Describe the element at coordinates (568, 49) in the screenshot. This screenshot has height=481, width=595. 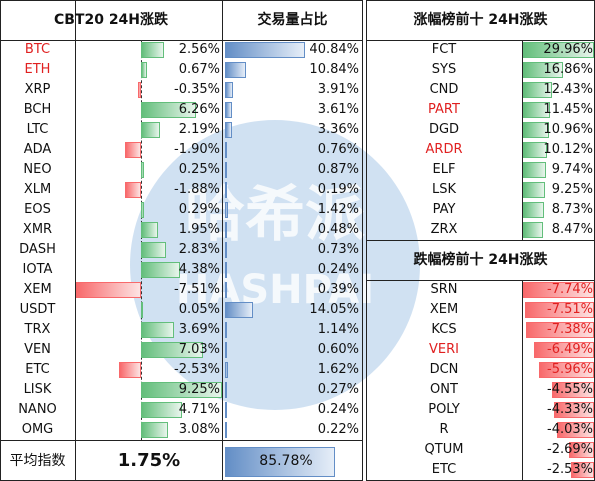
I see `change-value: 29.96%` at that location.